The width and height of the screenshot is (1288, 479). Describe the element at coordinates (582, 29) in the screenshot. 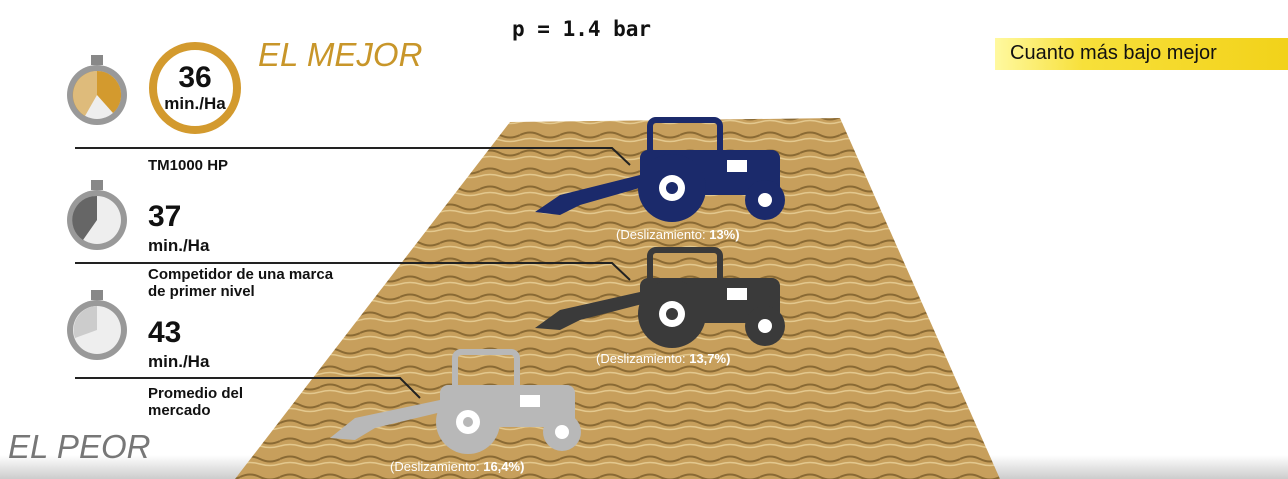

I see `pressure: p = 1.4 bar` at that location.